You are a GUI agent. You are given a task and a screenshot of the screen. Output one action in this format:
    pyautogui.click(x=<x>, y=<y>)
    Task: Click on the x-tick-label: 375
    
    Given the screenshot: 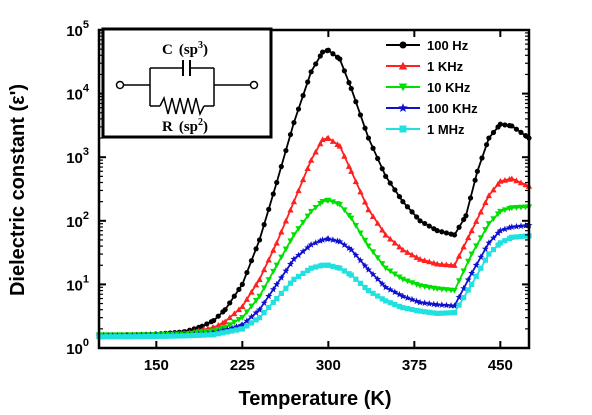 What is the action you would take?
    pyautogui.click(x=414, y=365)
    